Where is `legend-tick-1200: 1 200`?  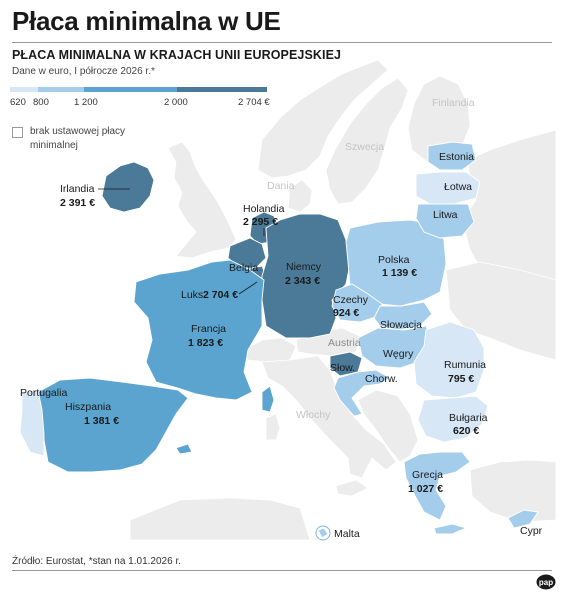 legend-tick-1200: 1 200 is located at coordinates (86, 102).